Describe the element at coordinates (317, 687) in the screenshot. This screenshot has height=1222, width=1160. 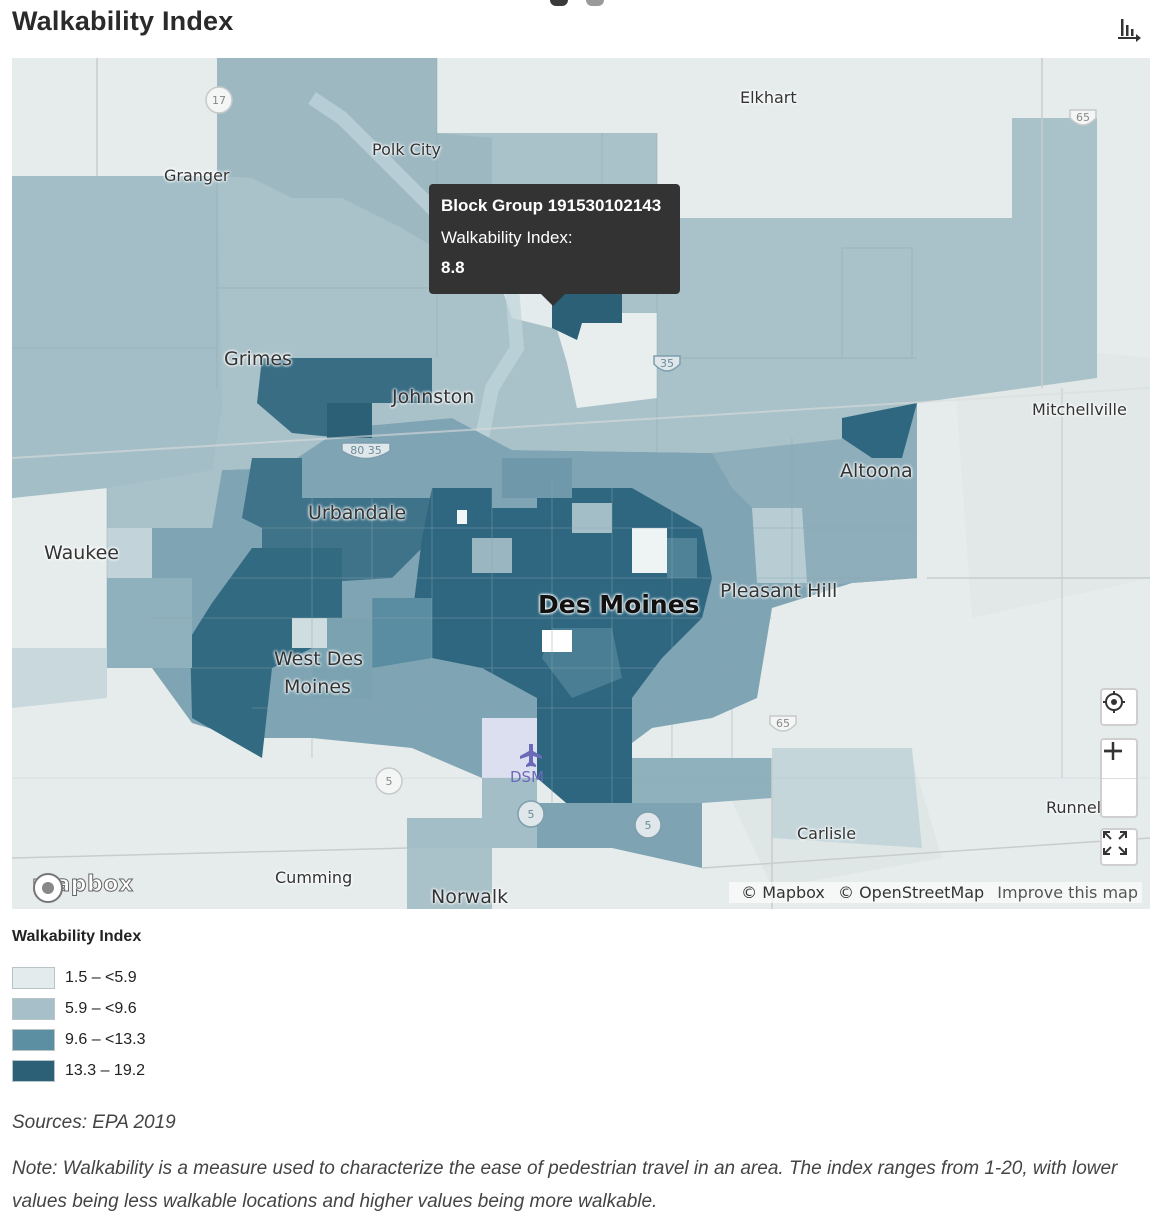
I see `place-west-des-moines-2: Moines` at that location.